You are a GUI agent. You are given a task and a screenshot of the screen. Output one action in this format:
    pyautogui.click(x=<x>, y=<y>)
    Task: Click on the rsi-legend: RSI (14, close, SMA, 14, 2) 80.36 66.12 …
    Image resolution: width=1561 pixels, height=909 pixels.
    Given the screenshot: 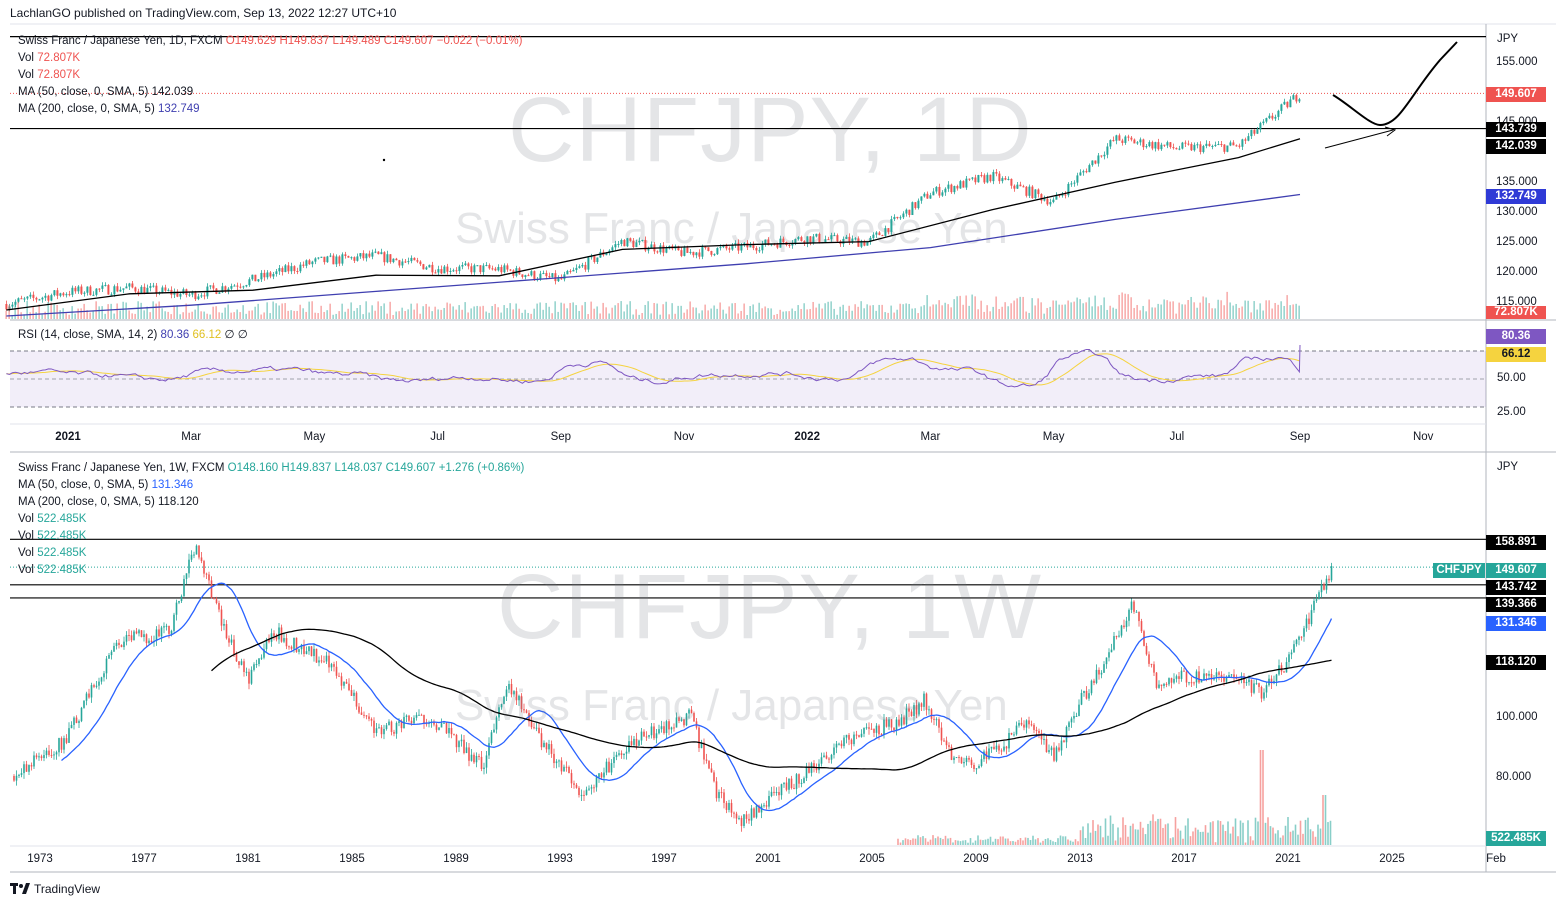 What is the action you would take?
    pyautogui.click(x=133, y=335)
    